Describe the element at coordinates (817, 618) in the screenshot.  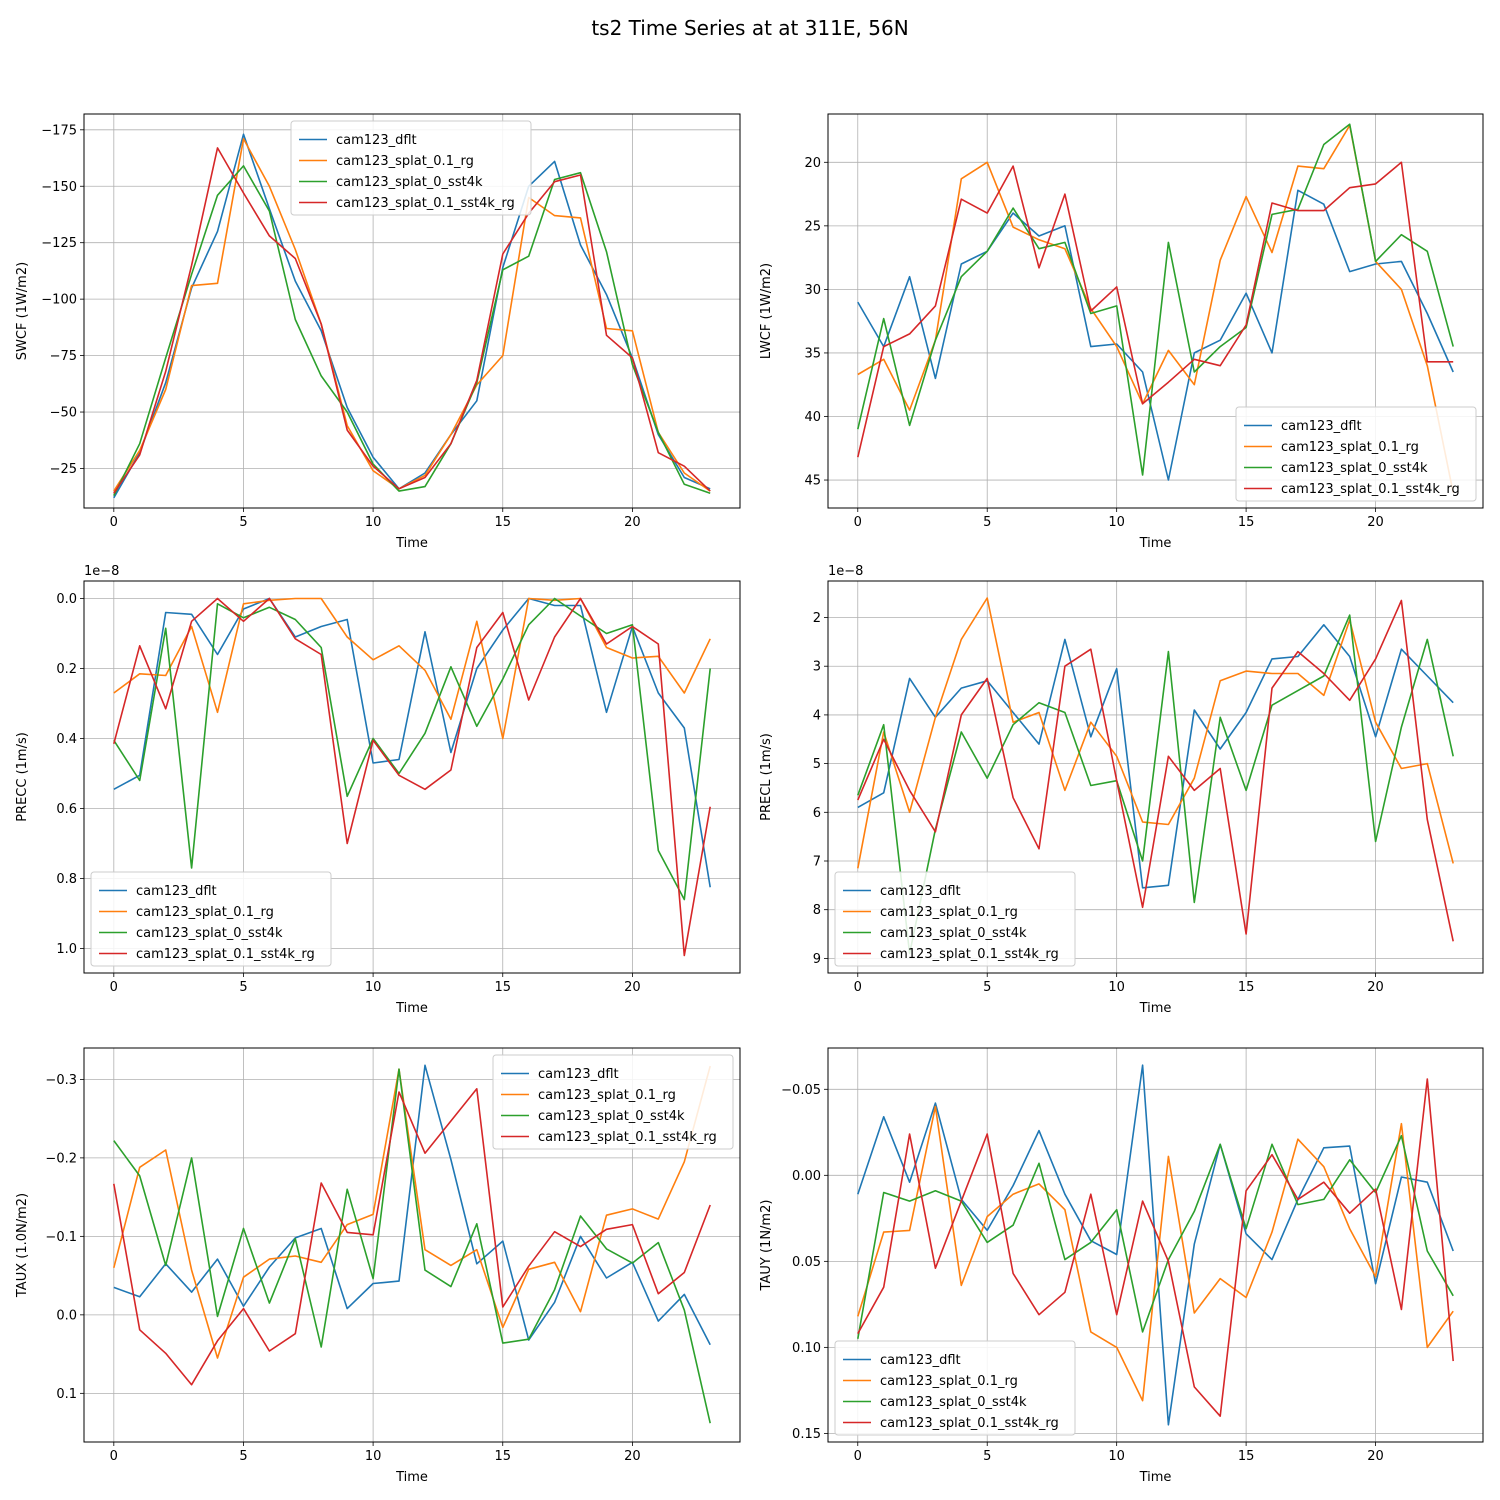
I see `y-tick-label: 2` at that location.